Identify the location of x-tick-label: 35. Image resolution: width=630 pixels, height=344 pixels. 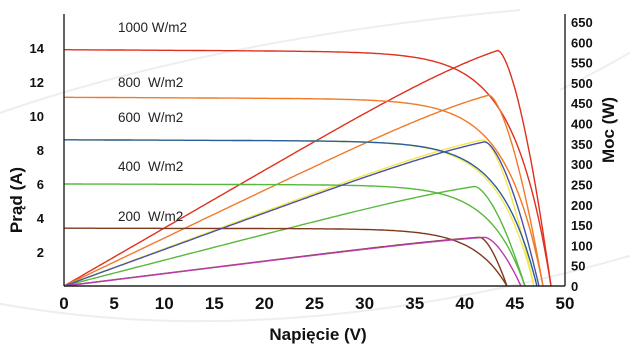
(414, 303).